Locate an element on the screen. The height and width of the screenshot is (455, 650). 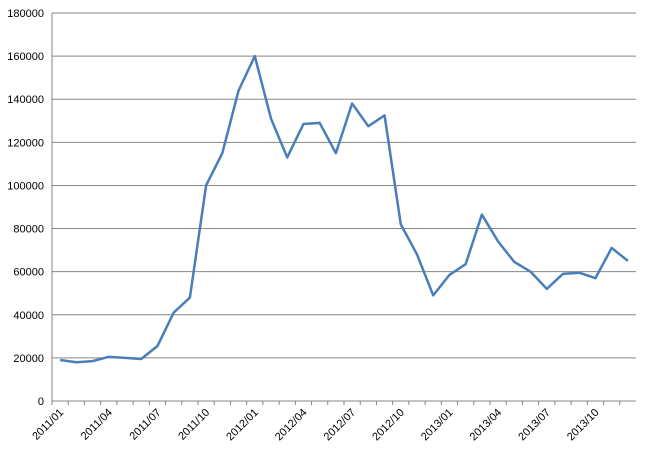
y-tick-label: 0 is located at coordinates (41, 402).